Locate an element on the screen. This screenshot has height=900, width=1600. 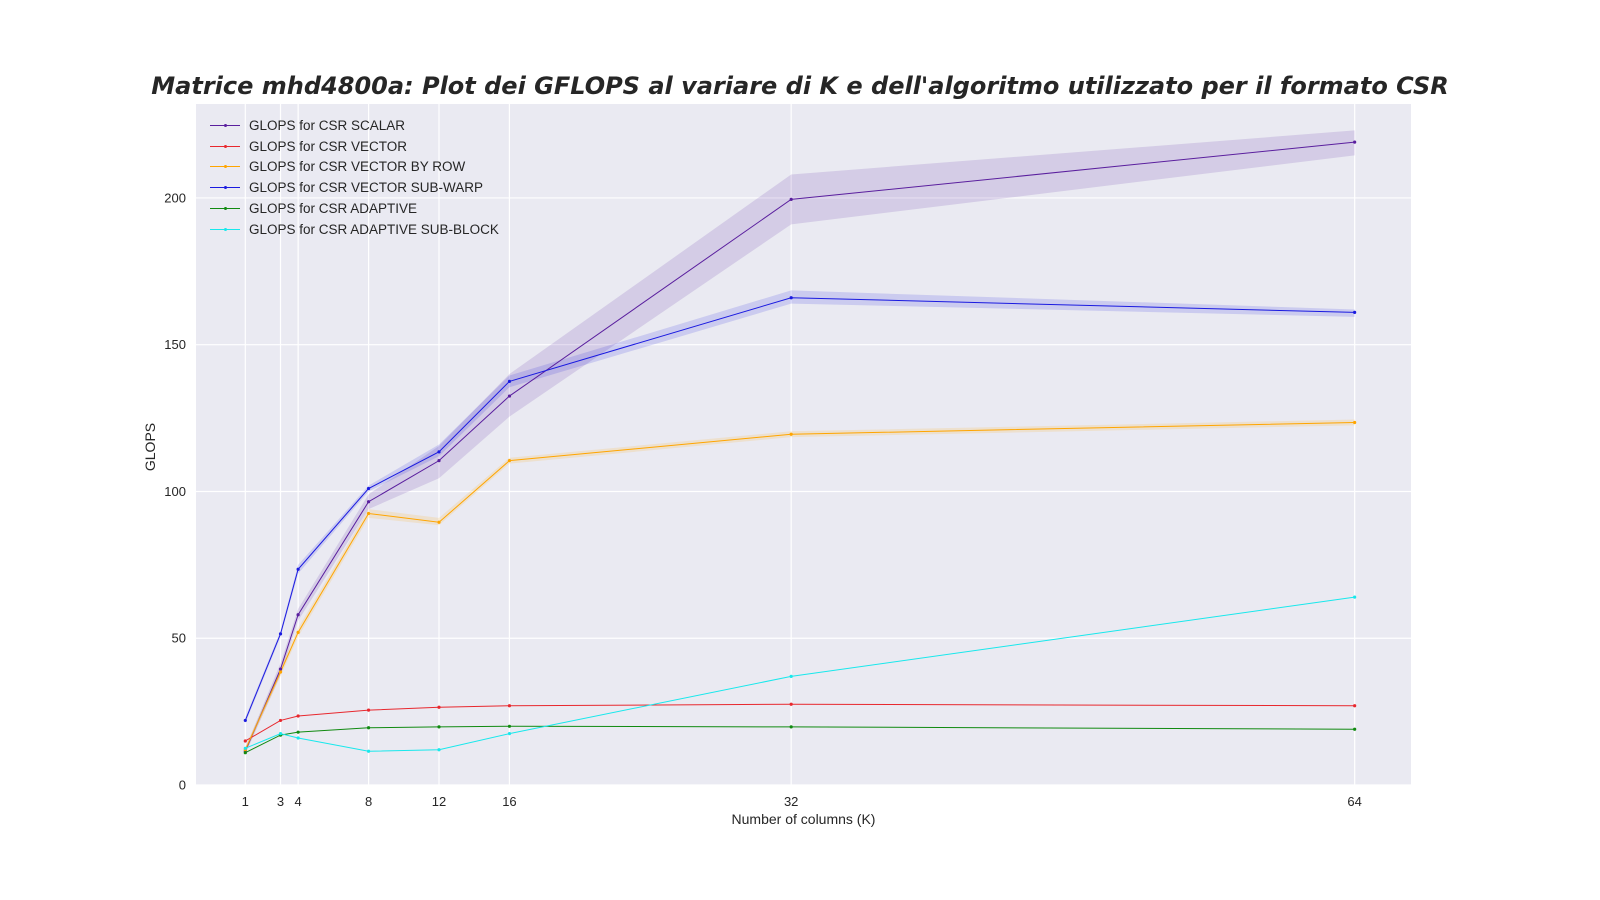
x-tick-label: 64 is located at coordinates (1354, 801).